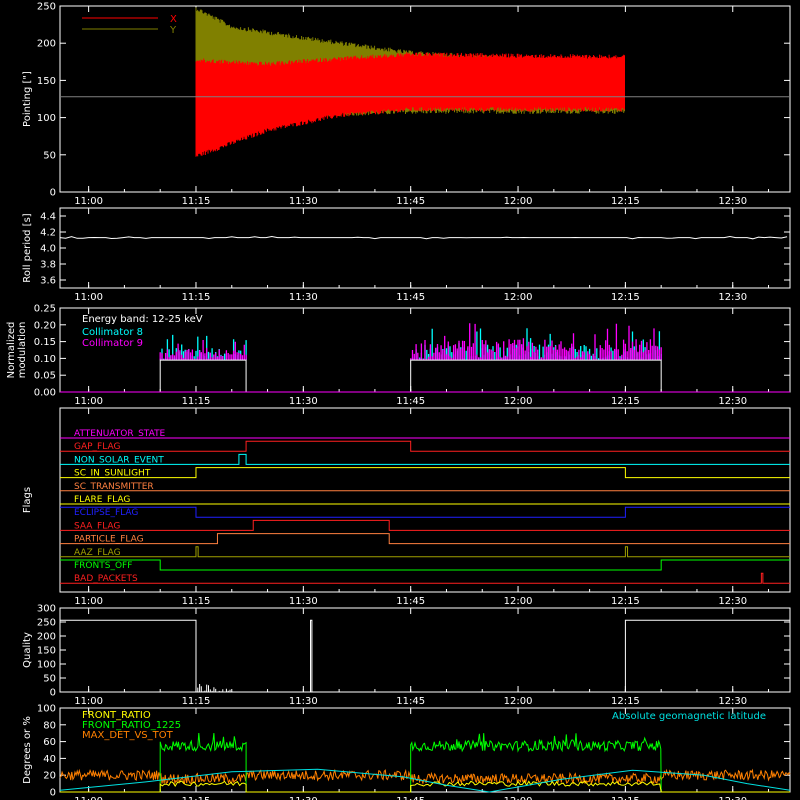 Image resolution: width=800 pixels, height=800 pixels. I want to click on modulation-time-tick-label: 11:15, so click(196, 401).